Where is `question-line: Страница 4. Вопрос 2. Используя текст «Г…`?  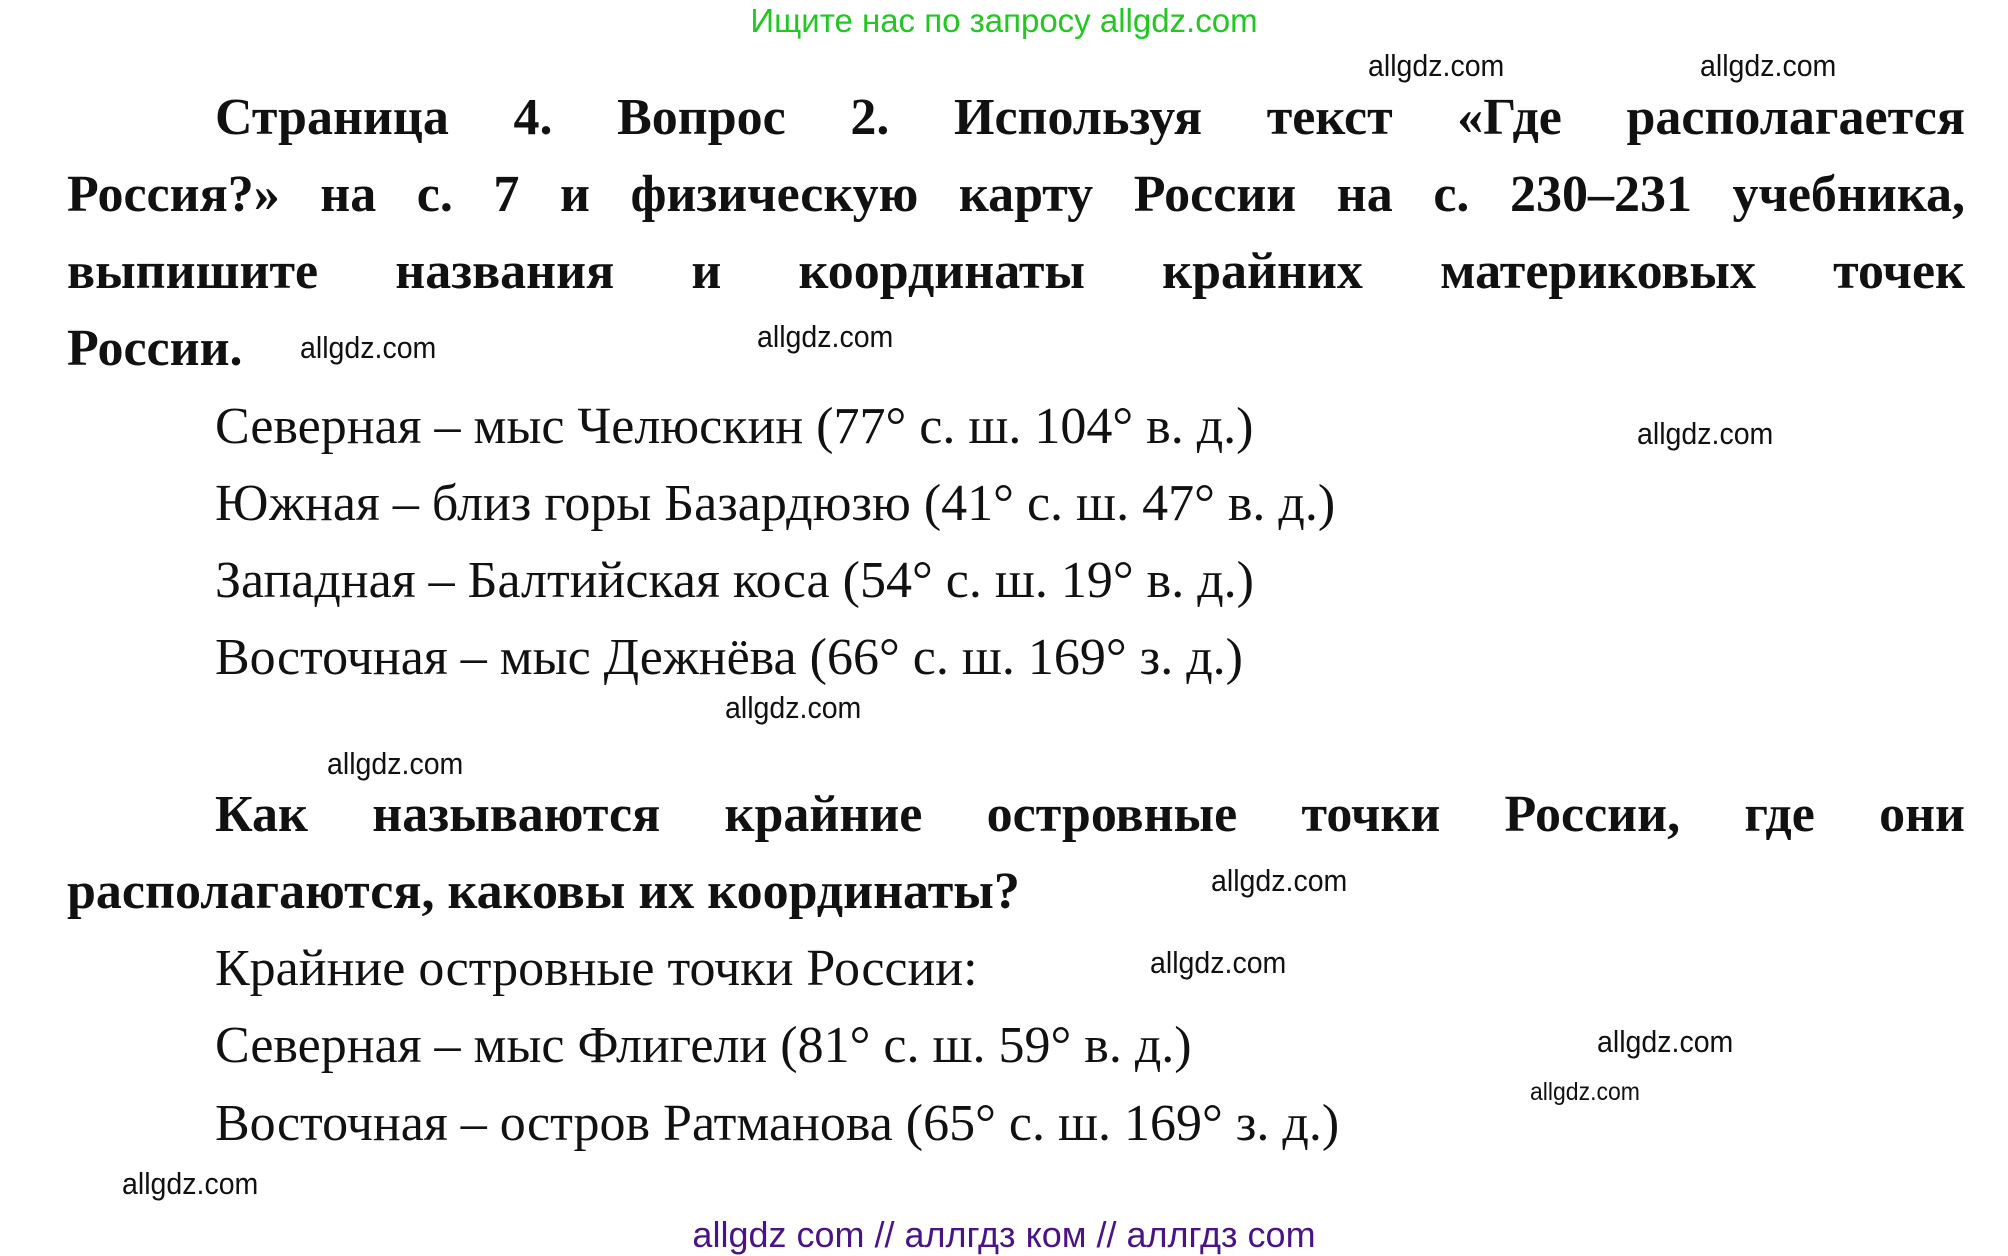 question-line: Страница 4. Вопрос 2. Используя текст «Г… is located at coordinates (1090, 117).